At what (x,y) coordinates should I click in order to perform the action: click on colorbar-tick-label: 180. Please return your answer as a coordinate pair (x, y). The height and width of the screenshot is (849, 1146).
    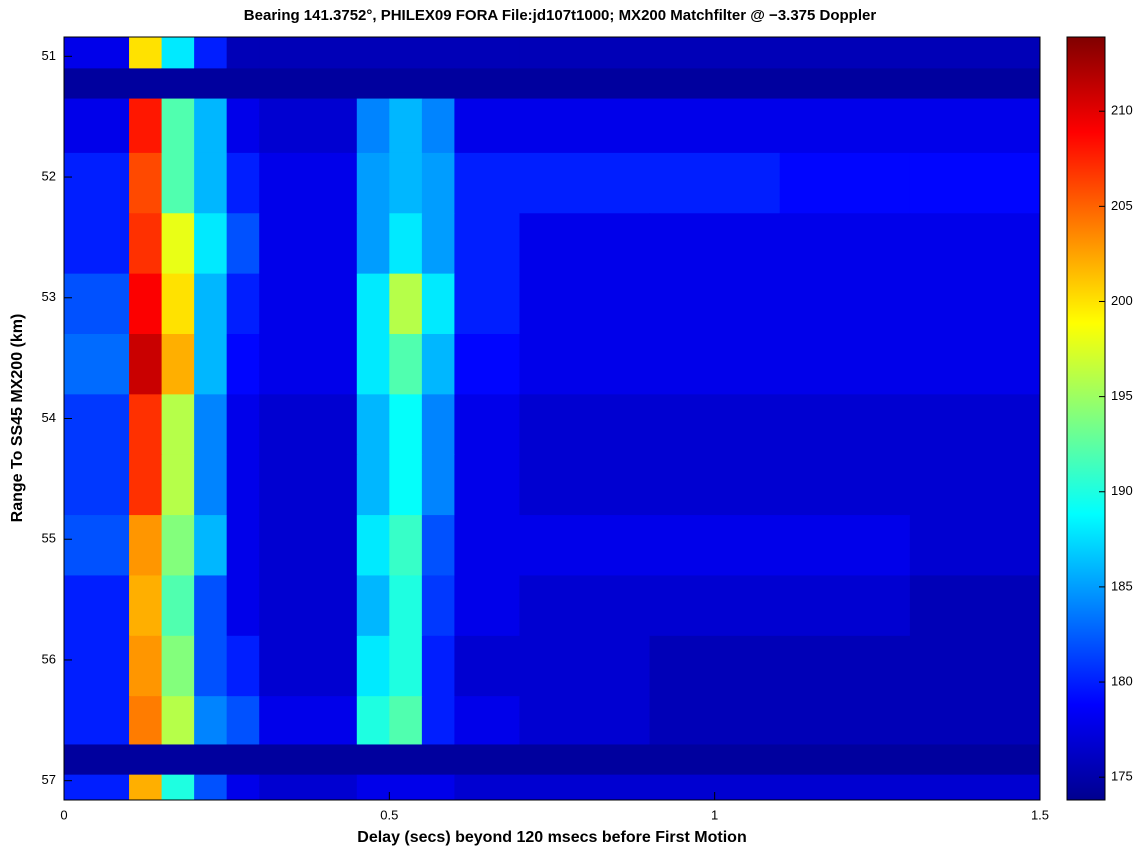
    Looking at the image, I should click on (1122, 680).